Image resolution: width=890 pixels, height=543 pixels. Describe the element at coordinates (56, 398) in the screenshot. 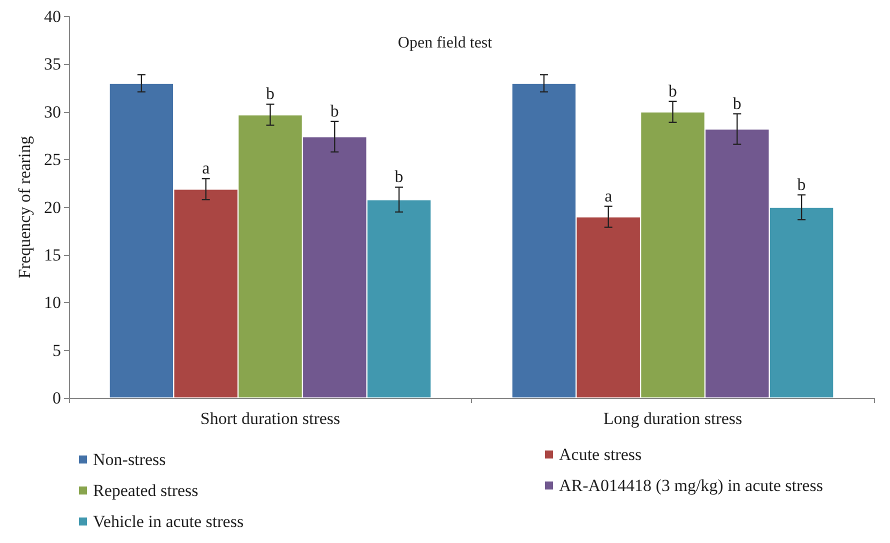

I see `y-tick-label: 0` at that location.